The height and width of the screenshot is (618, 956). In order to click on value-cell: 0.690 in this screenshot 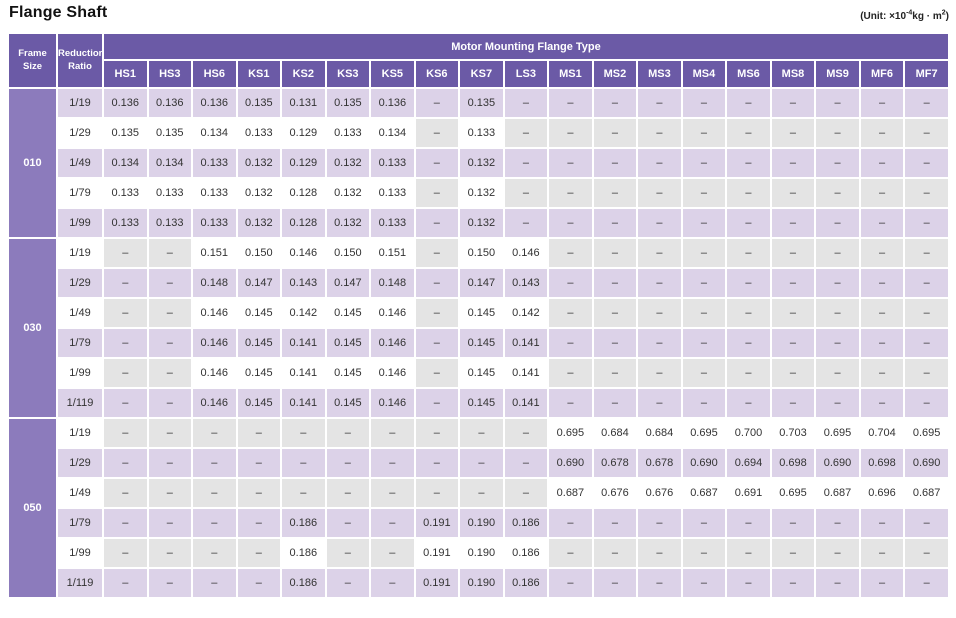, I will do `click(926, 463)`.